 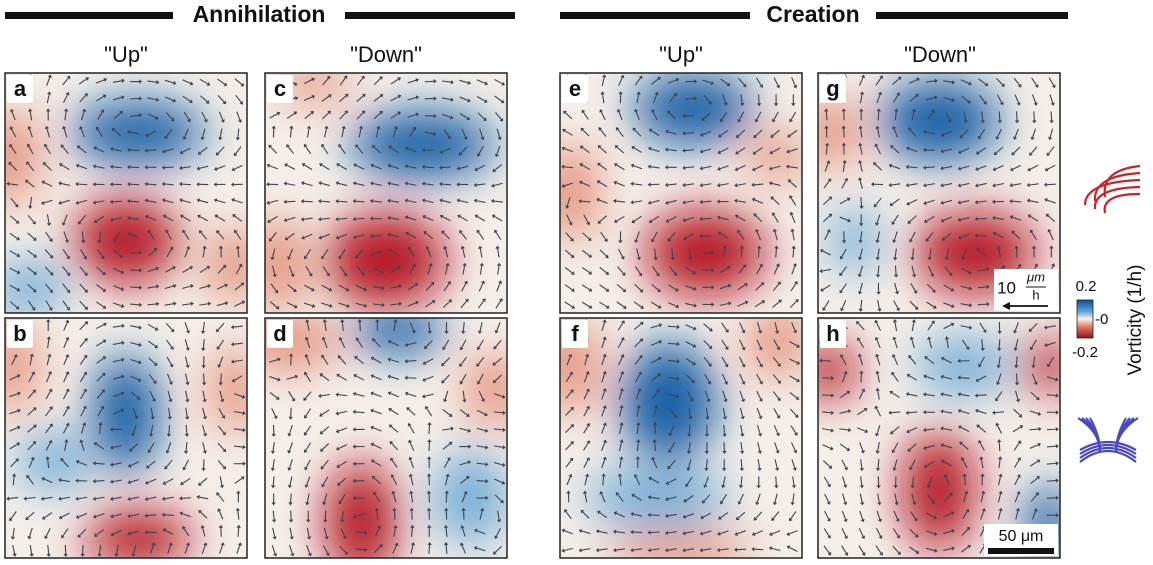 What do you see at coordinates (19, 333) in the screenshot?
I see `panel-label: b` at bounding box center [19, 333].